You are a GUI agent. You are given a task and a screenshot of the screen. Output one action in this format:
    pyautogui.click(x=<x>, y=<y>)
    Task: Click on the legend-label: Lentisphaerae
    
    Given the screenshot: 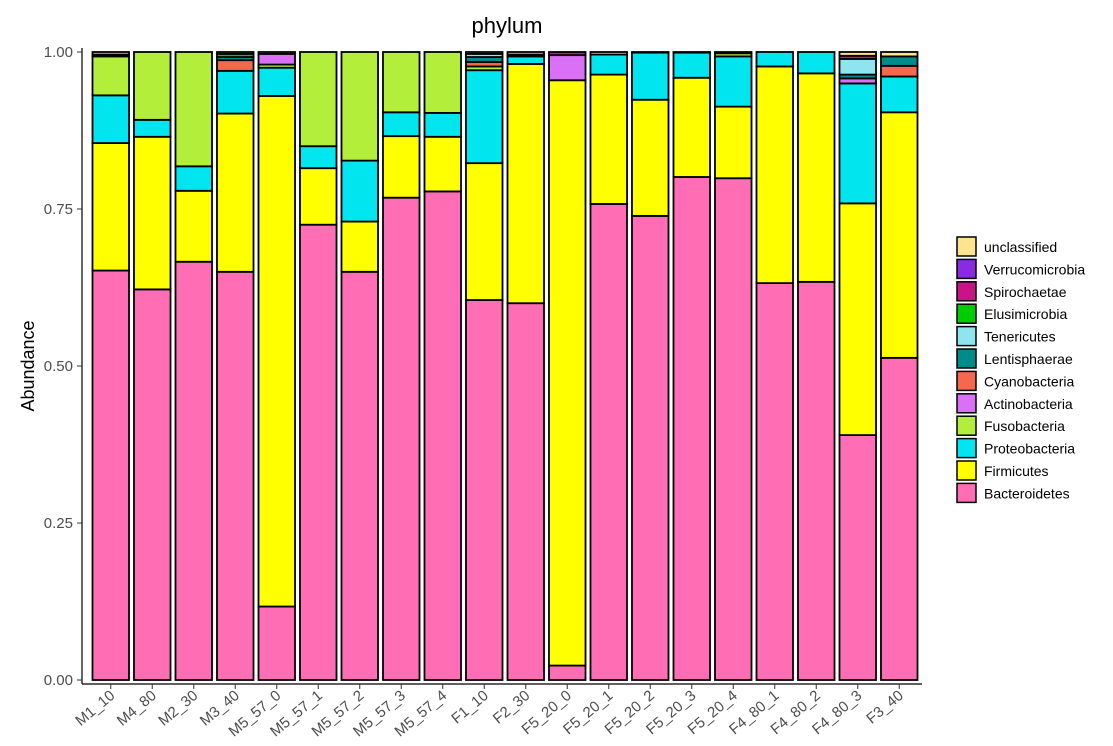 What is the action you would take?
    pyautogui.click(x=1028, y=359)
    